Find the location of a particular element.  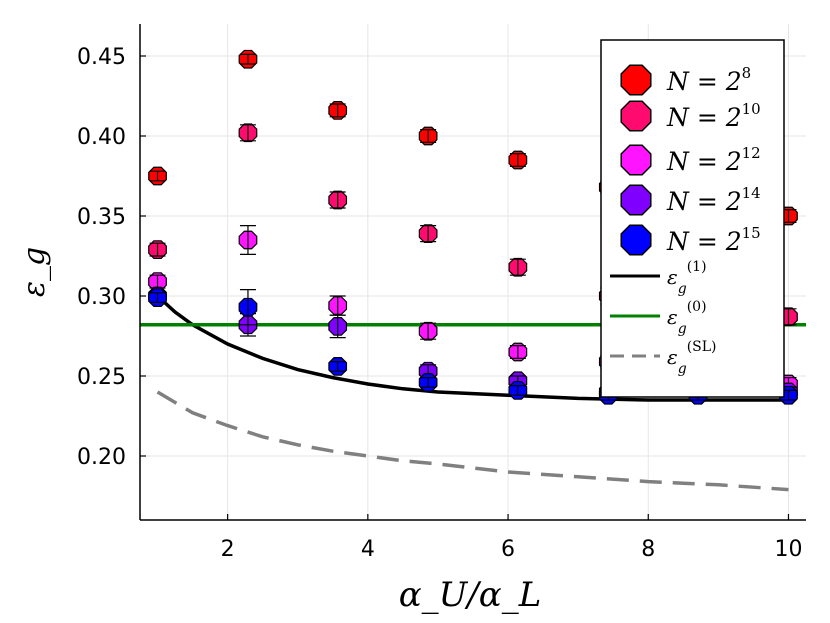

y-tick-label: 0.45 is located at coordinates (101, 57).